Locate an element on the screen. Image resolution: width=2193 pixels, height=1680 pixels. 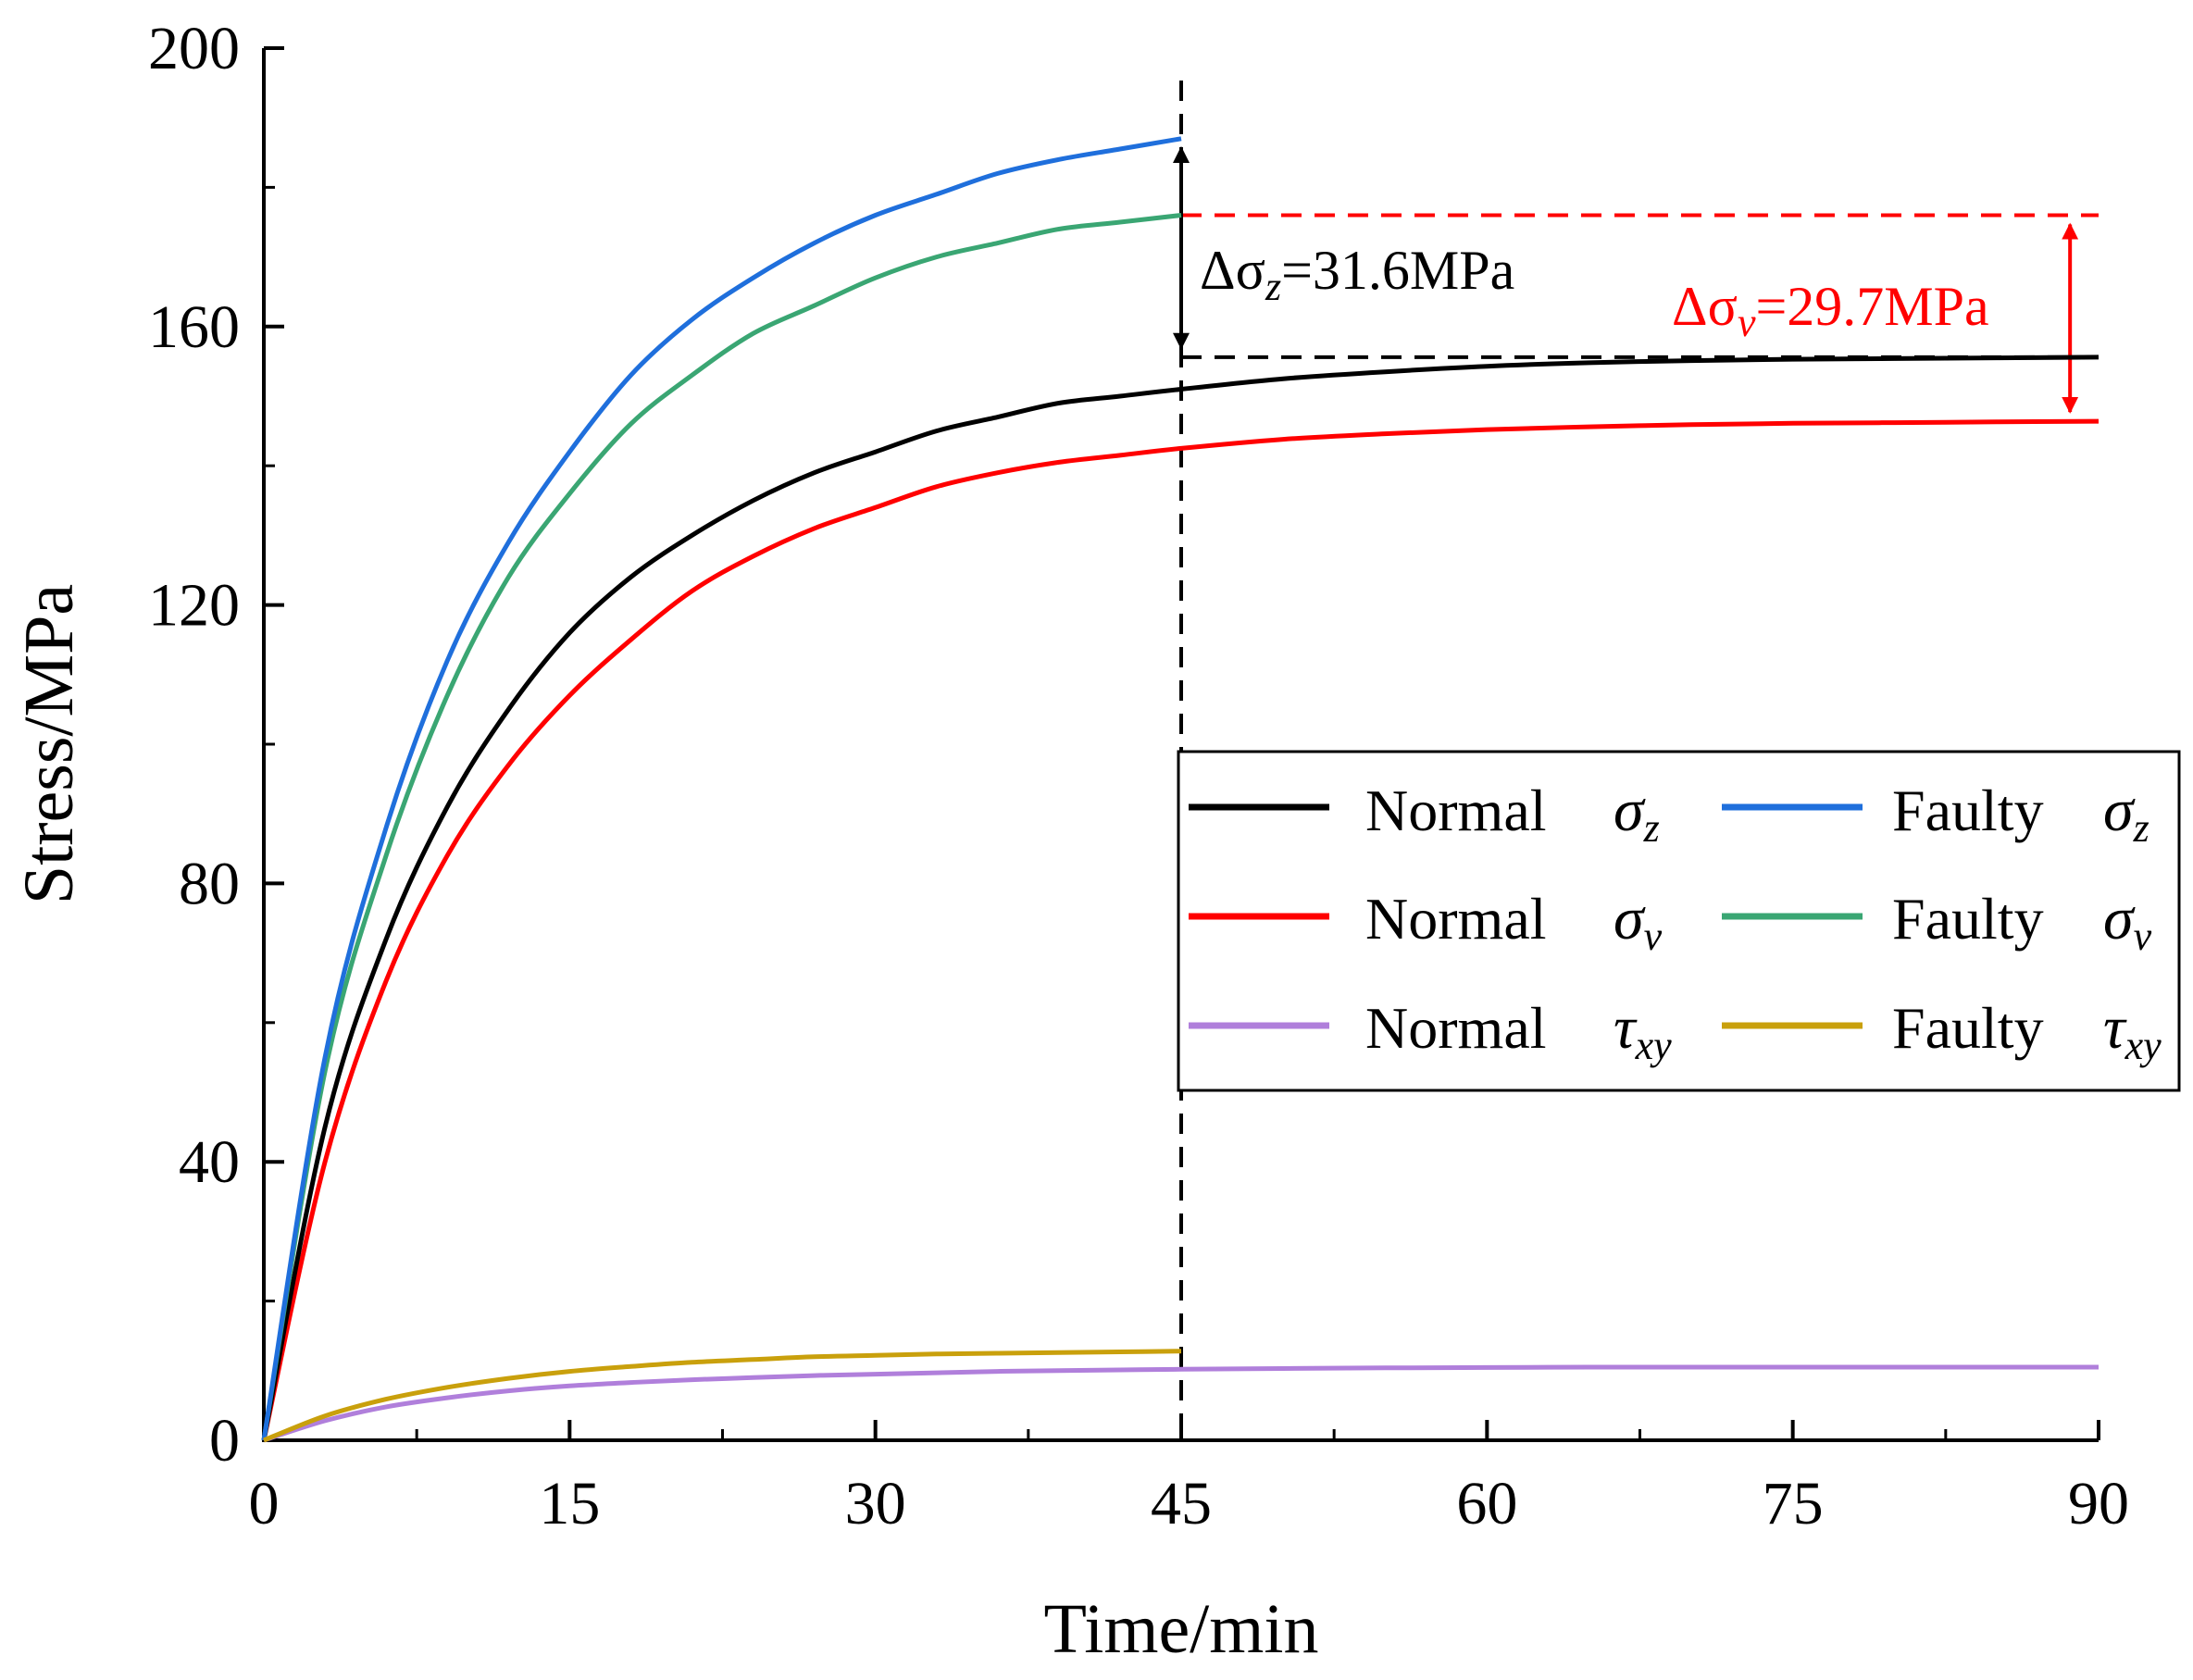
y-tick-label: 80 is located at coordinates (209, 883).